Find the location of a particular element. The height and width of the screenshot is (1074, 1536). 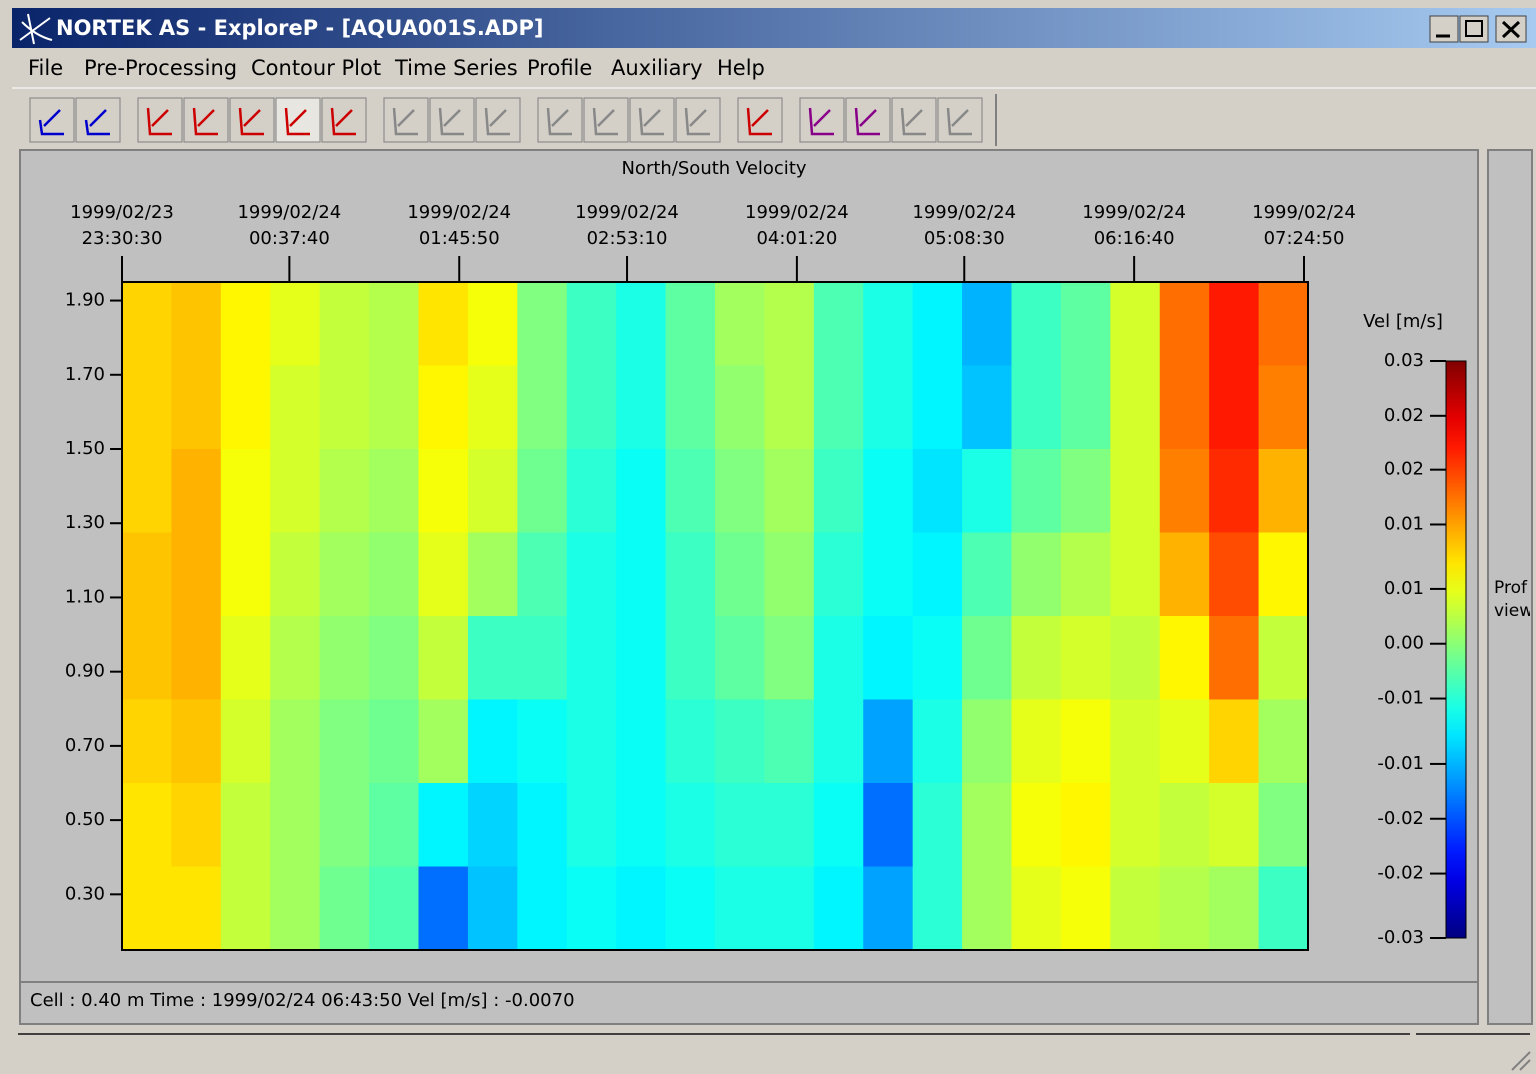

colorbar-tick-label: 0.01 is located at coordinates (1404, 588).